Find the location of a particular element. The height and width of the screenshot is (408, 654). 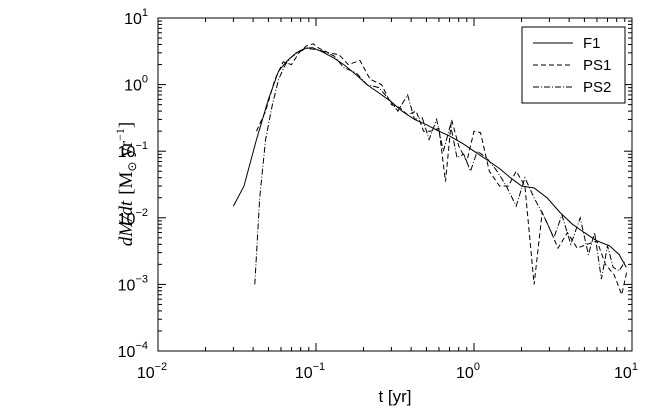

x-tick-label: 10⁰ is located at coordinates (468, 371).